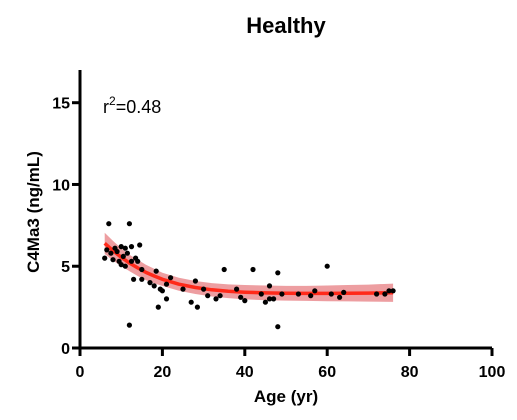 This screenshot has width=517, height=420. I want to click on chart-title: Healthy, so click(286, 25).